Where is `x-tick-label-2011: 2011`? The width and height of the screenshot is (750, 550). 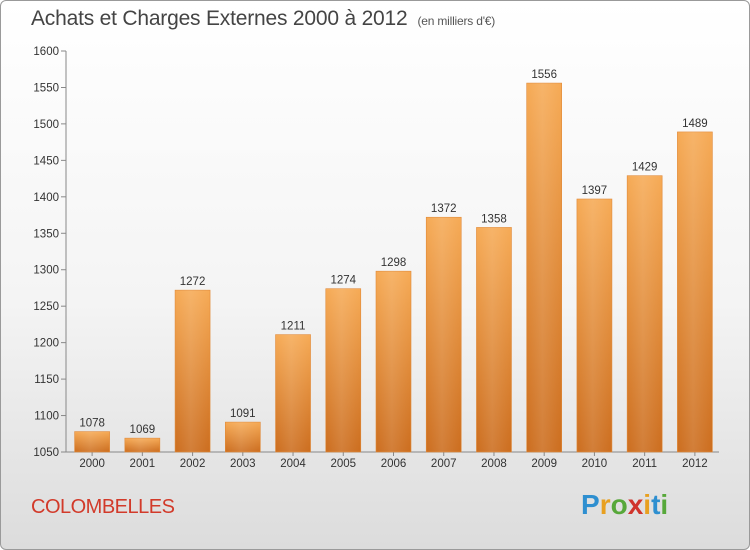
x-tick-label-2011: 2011 is located at coordinates (644, 464).